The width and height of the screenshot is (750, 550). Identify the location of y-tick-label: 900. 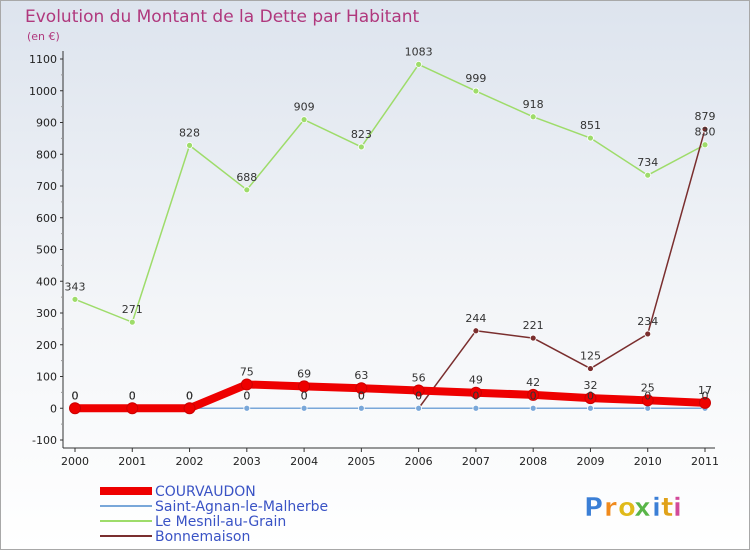
(46, 123).